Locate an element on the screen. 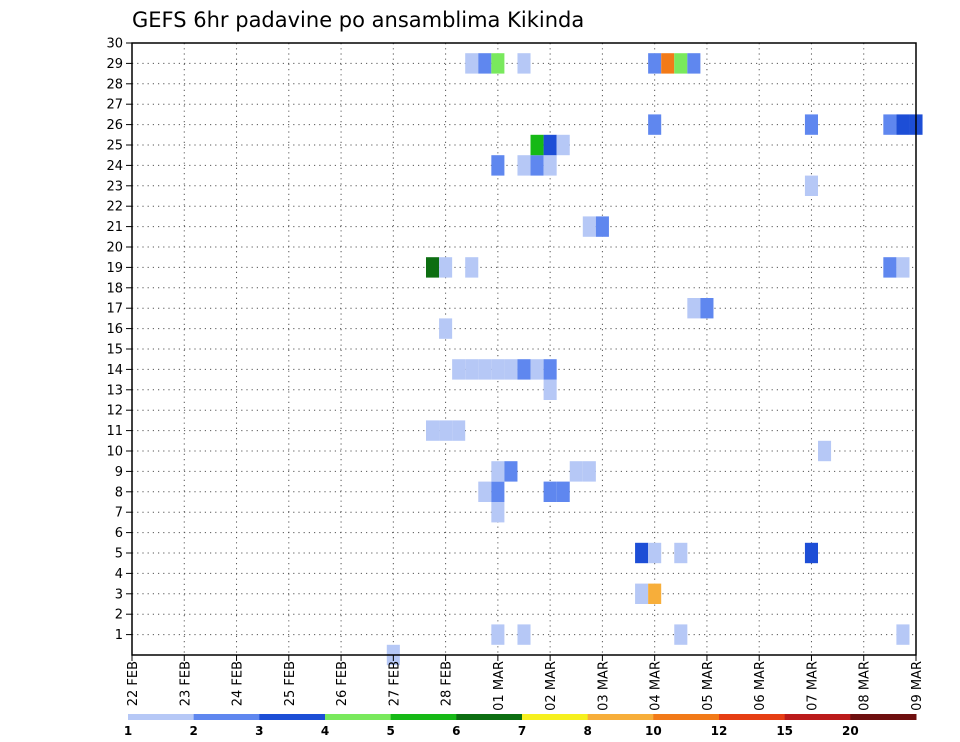  legend-label: 5 is located at coordinates (390, 731).